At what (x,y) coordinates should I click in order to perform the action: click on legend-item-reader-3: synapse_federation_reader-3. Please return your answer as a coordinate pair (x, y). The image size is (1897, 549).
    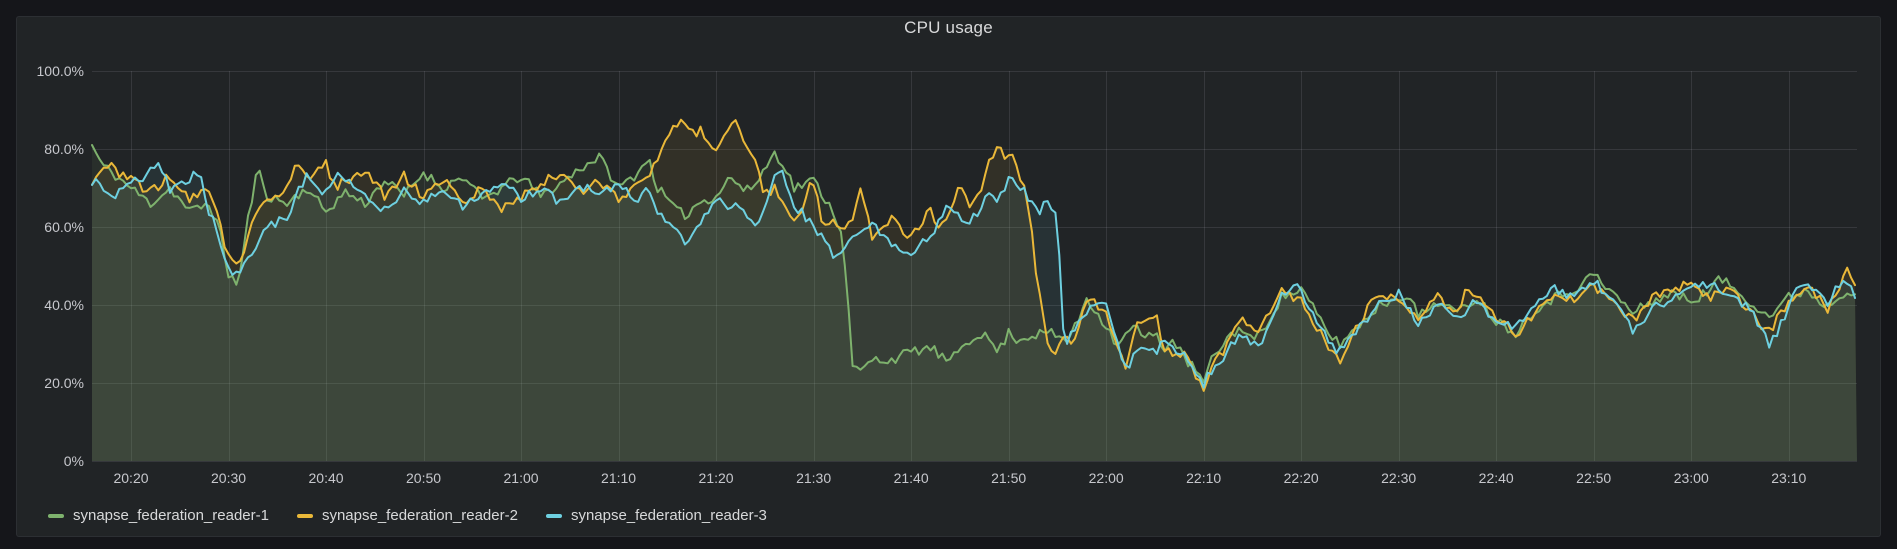
    Looking at the image, I should click on (656, 515).